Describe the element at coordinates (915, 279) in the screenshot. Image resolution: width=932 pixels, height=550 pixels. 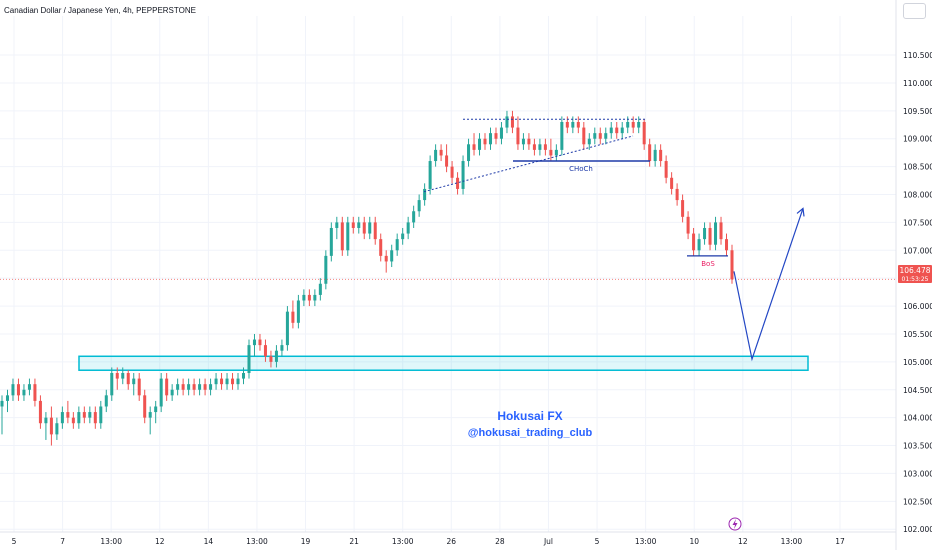
I see `countdown-timer: 01:53:25` at that location.